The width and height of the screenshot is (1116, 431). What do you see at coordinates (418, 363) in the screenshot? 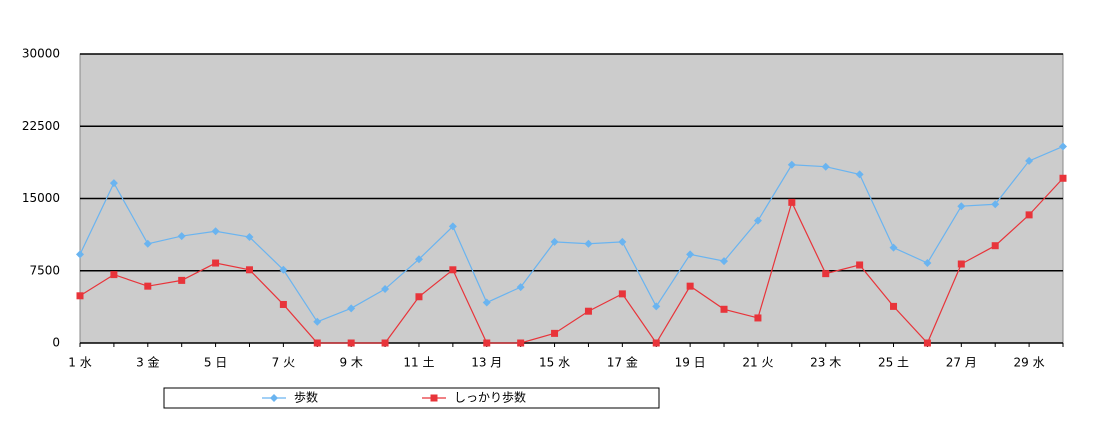
I see `x-tick-label: 11 土` at bounding box center [418, 363].